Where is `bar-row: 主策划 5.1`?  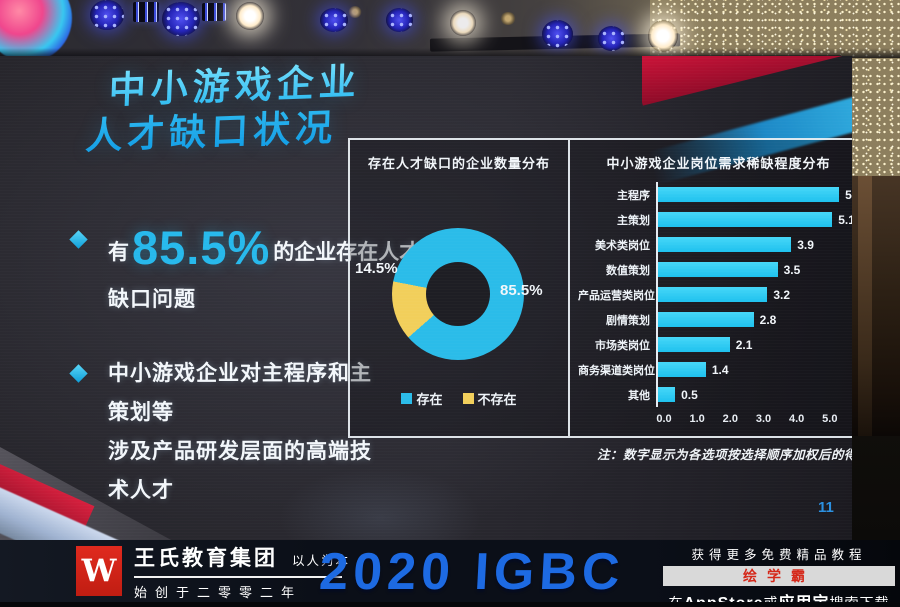
bar-row: 主策划 5.1 is located at coordinates (715, 219).